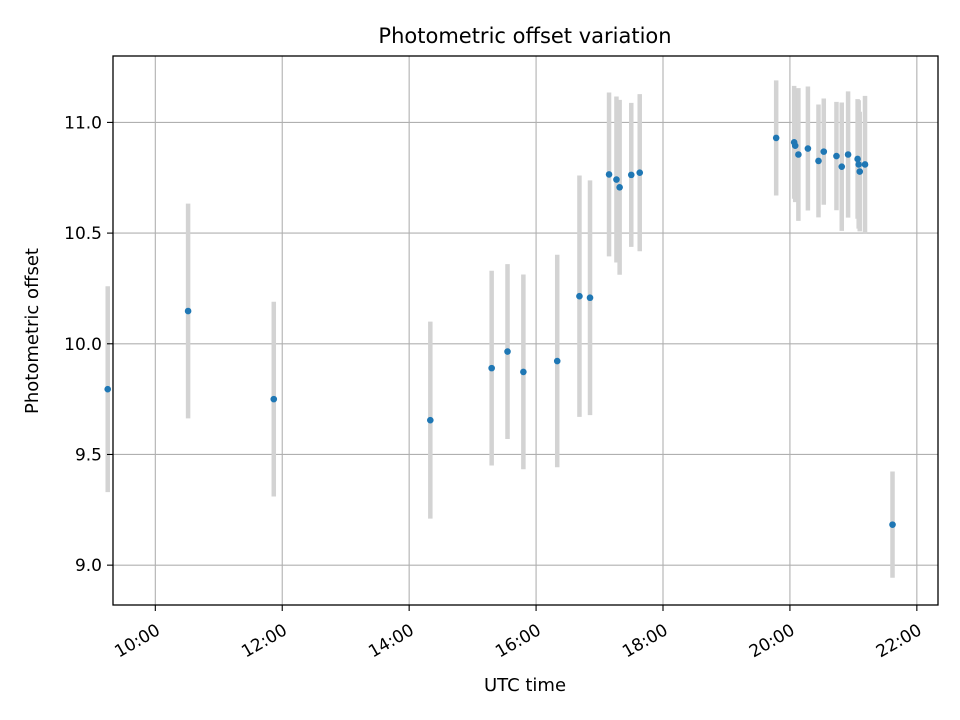  Describe the element at coordinates (83, 345) in the screenshot. I see `y-tick-label: 10.0` at that location.